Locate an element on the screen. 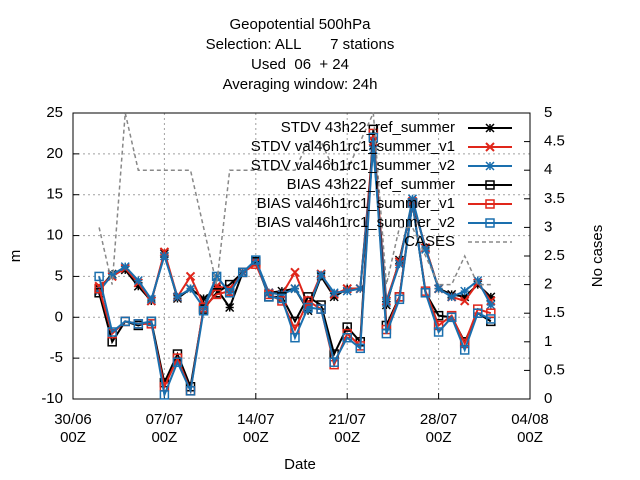  y2-tick-label: 2.5 is located at coordinates (554, 255).